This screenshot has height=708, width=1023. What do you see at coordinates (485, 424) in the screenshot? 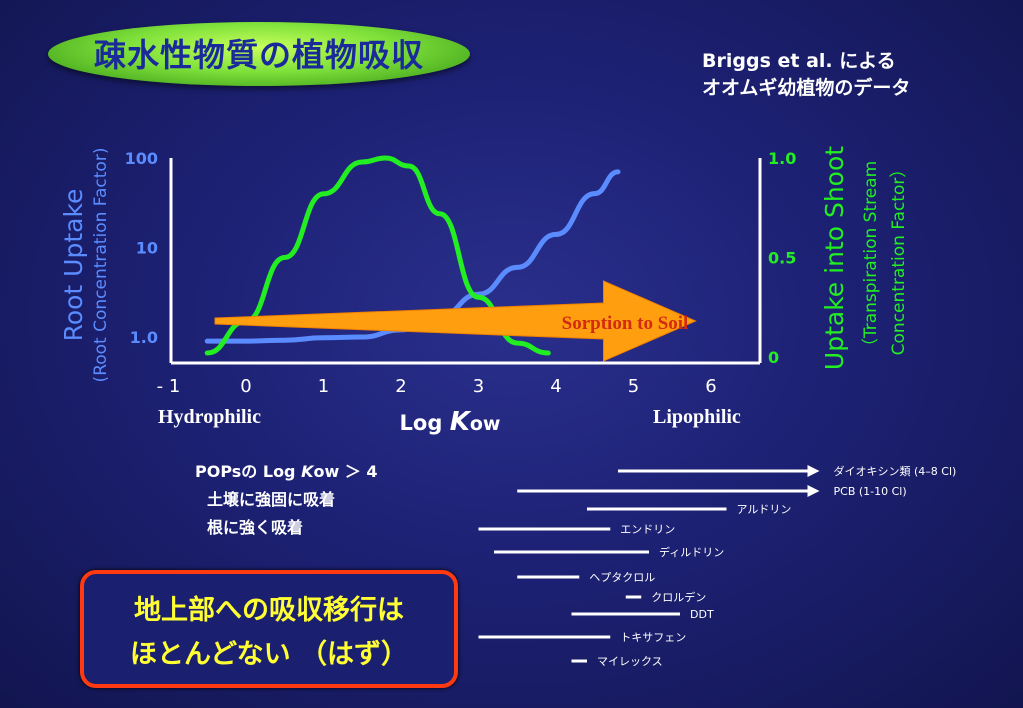
I see `x-title-ow: ow` at bounding box center [485, 424].